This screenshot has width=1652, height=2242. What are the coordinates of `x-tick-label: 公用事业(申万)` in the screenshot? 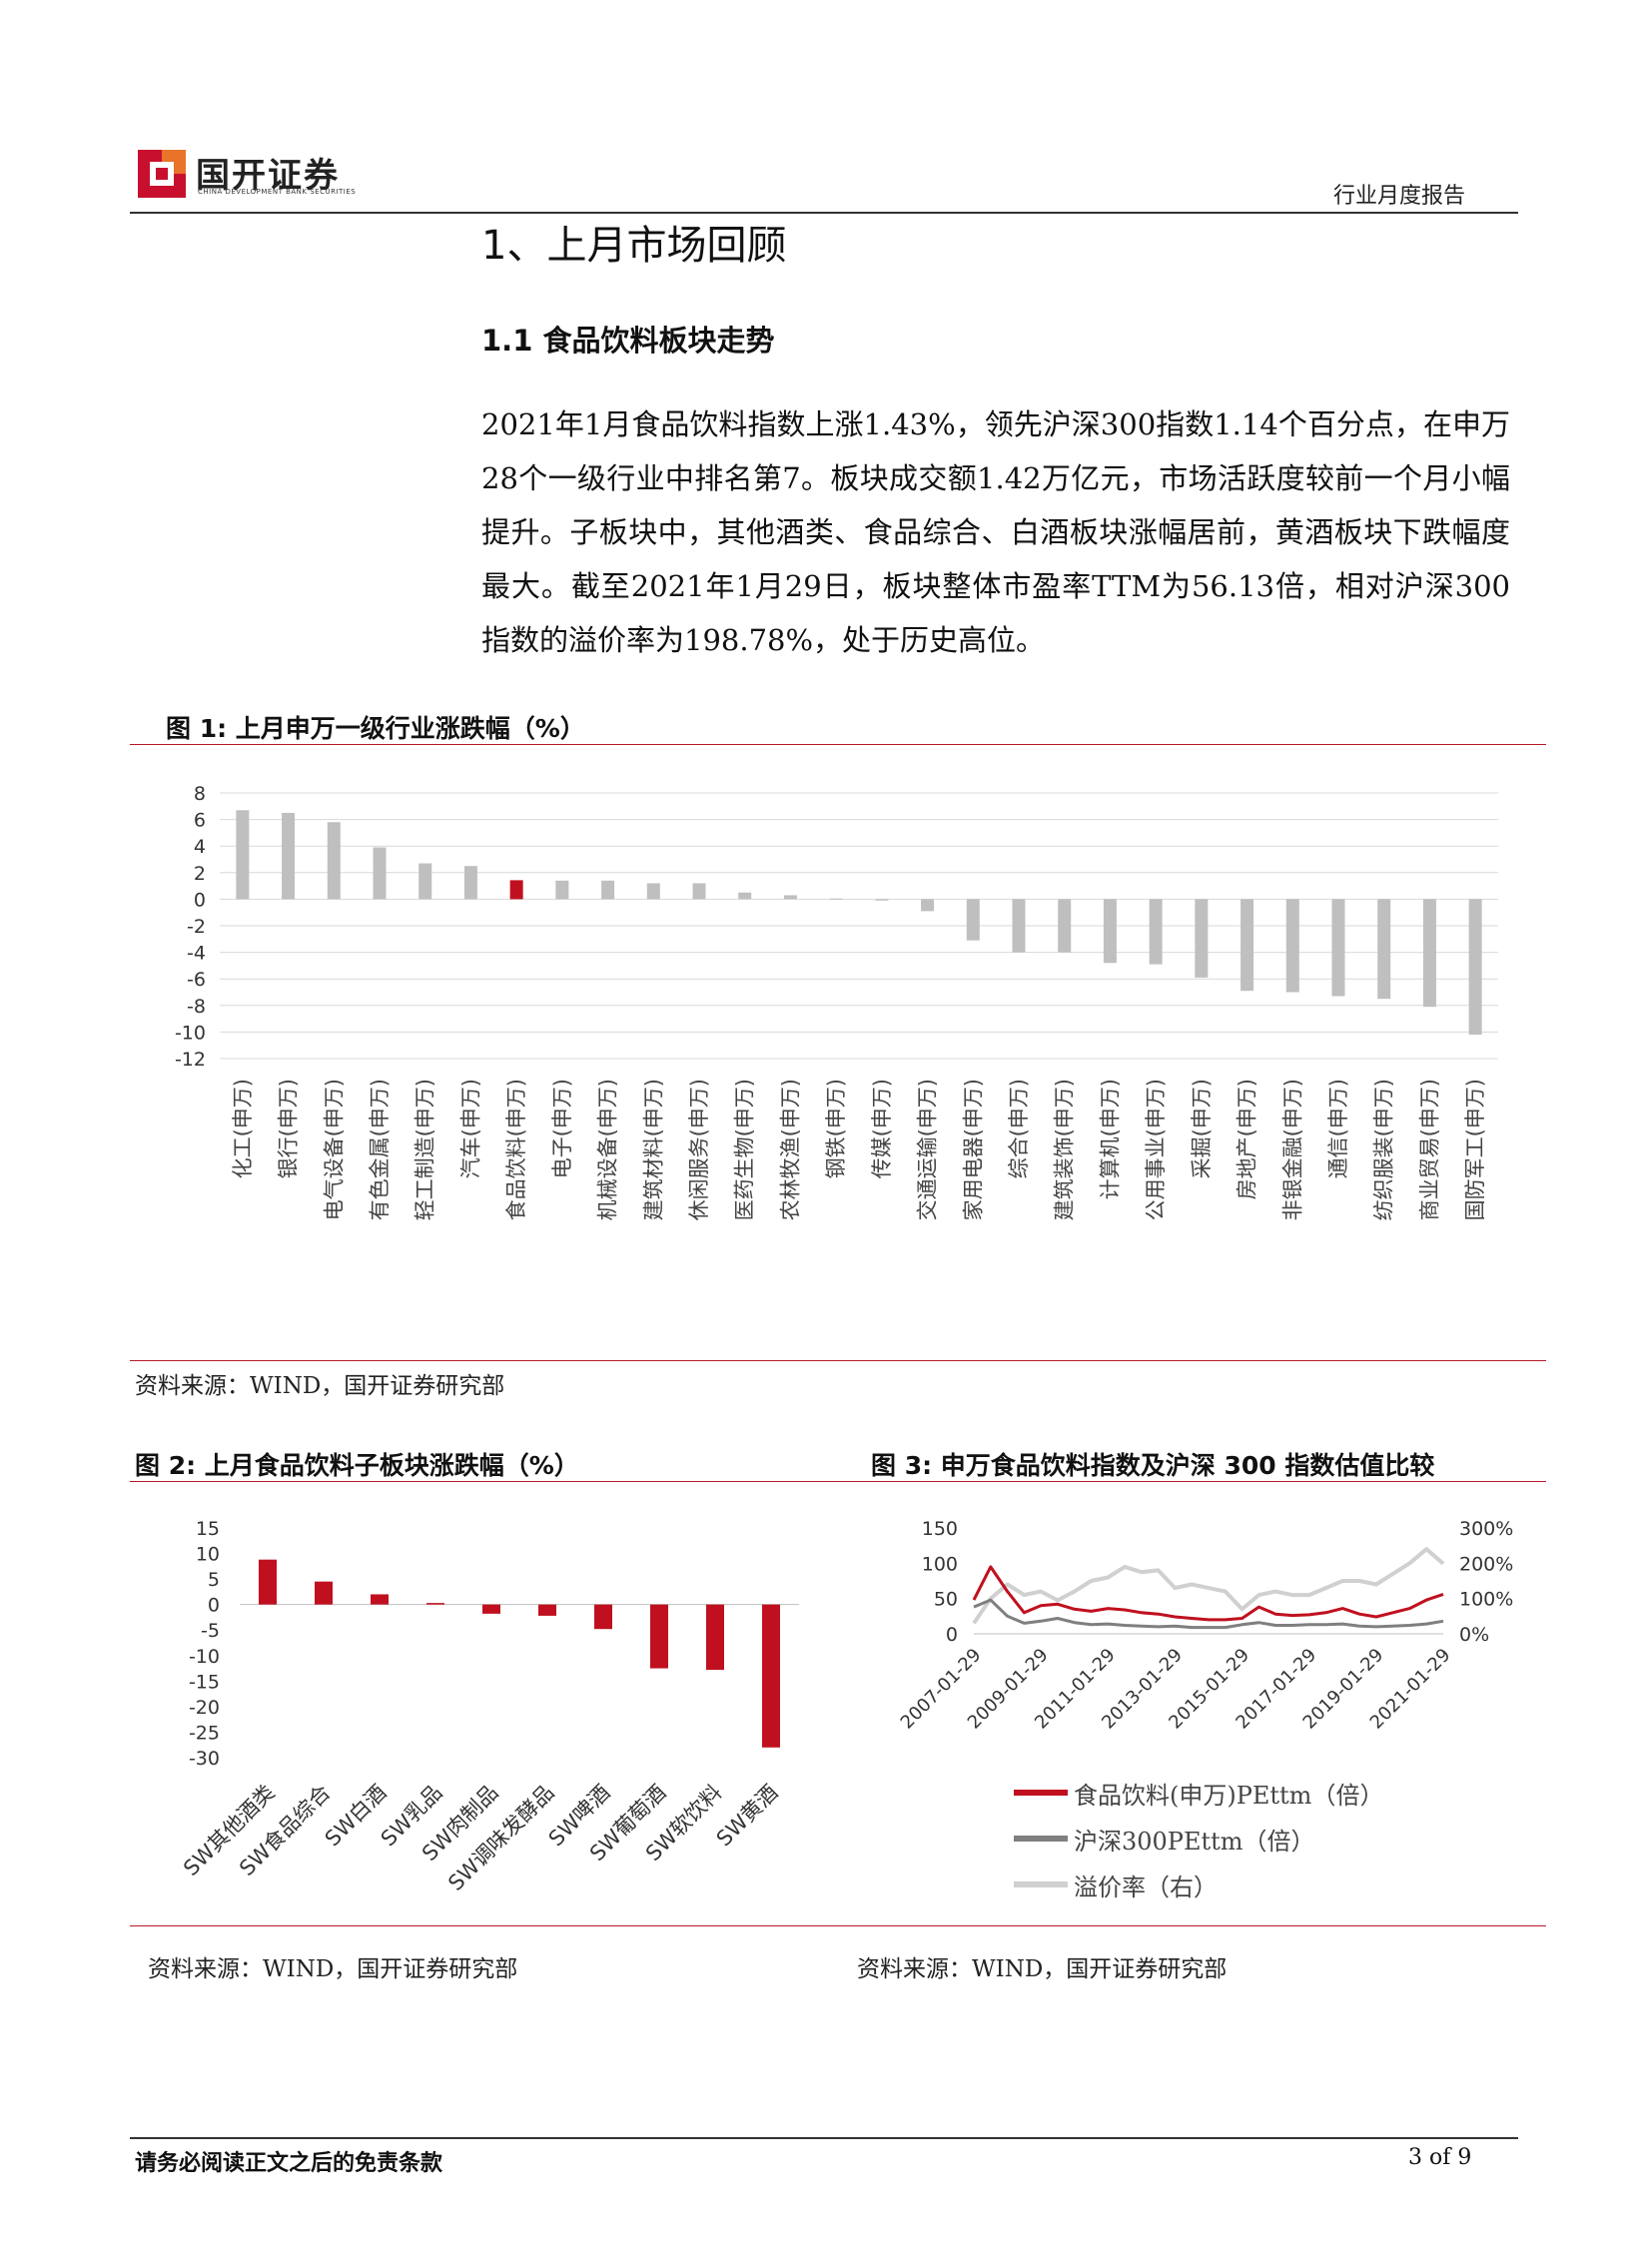 It's located at (1156, 1149).